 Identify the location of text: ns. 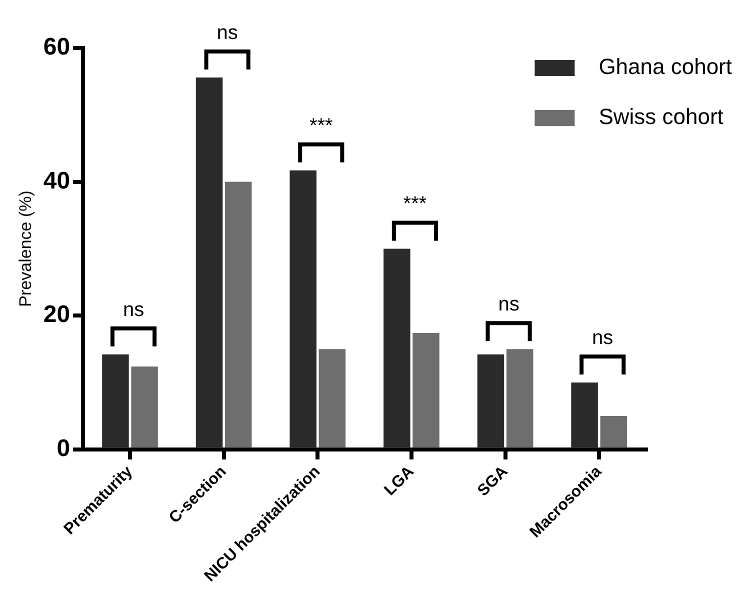
(227, 33).